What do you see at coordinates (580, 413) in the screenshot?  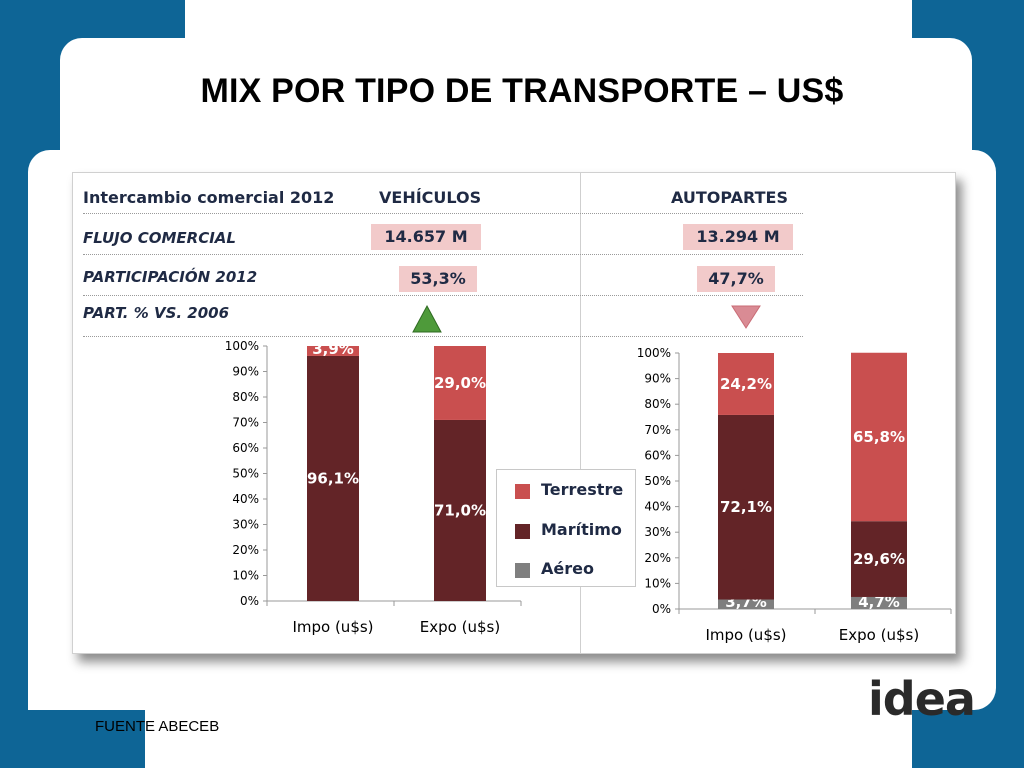 I see `panel-divider` at bounding box center [580, 413].